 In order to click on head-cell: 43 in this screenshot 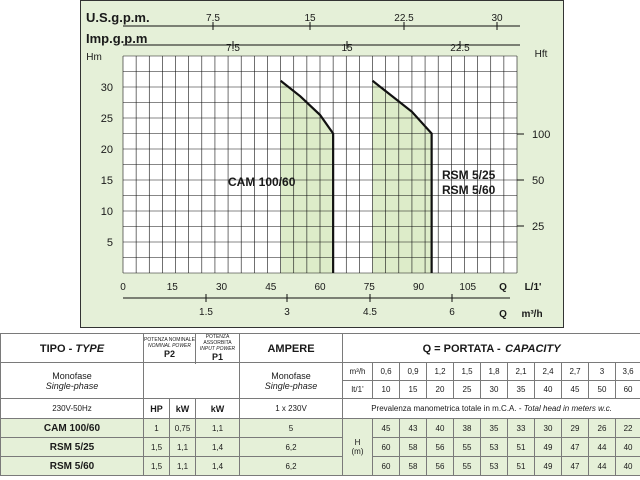, I will do `click(413, 428)`.